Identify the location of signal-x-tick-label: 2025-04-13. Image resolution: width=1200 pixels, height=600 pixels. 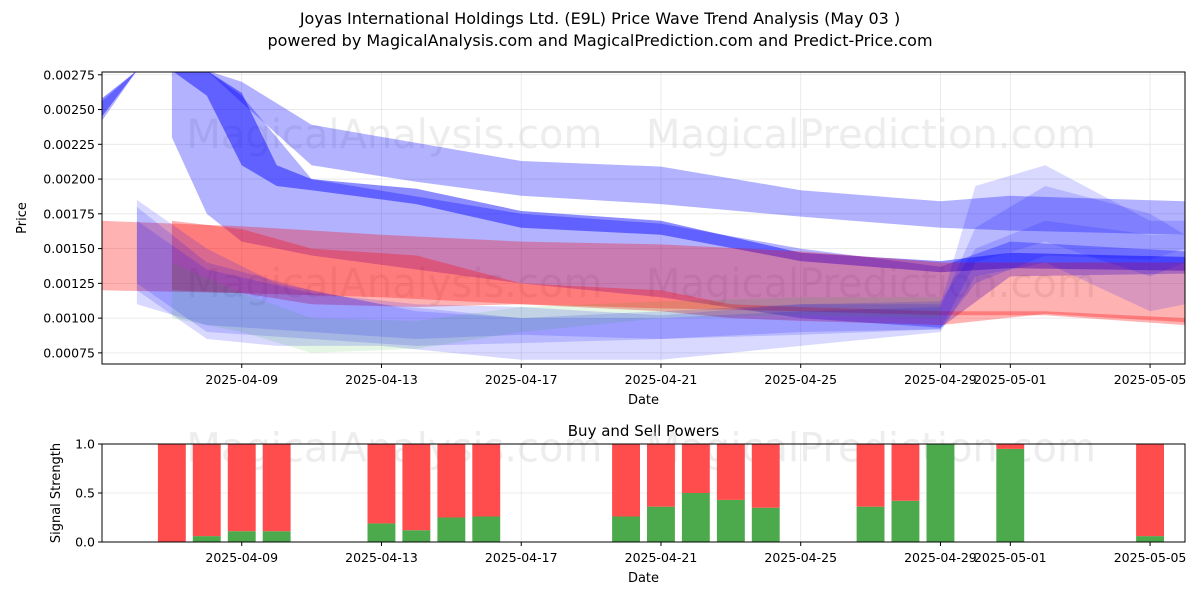
(381, 557).